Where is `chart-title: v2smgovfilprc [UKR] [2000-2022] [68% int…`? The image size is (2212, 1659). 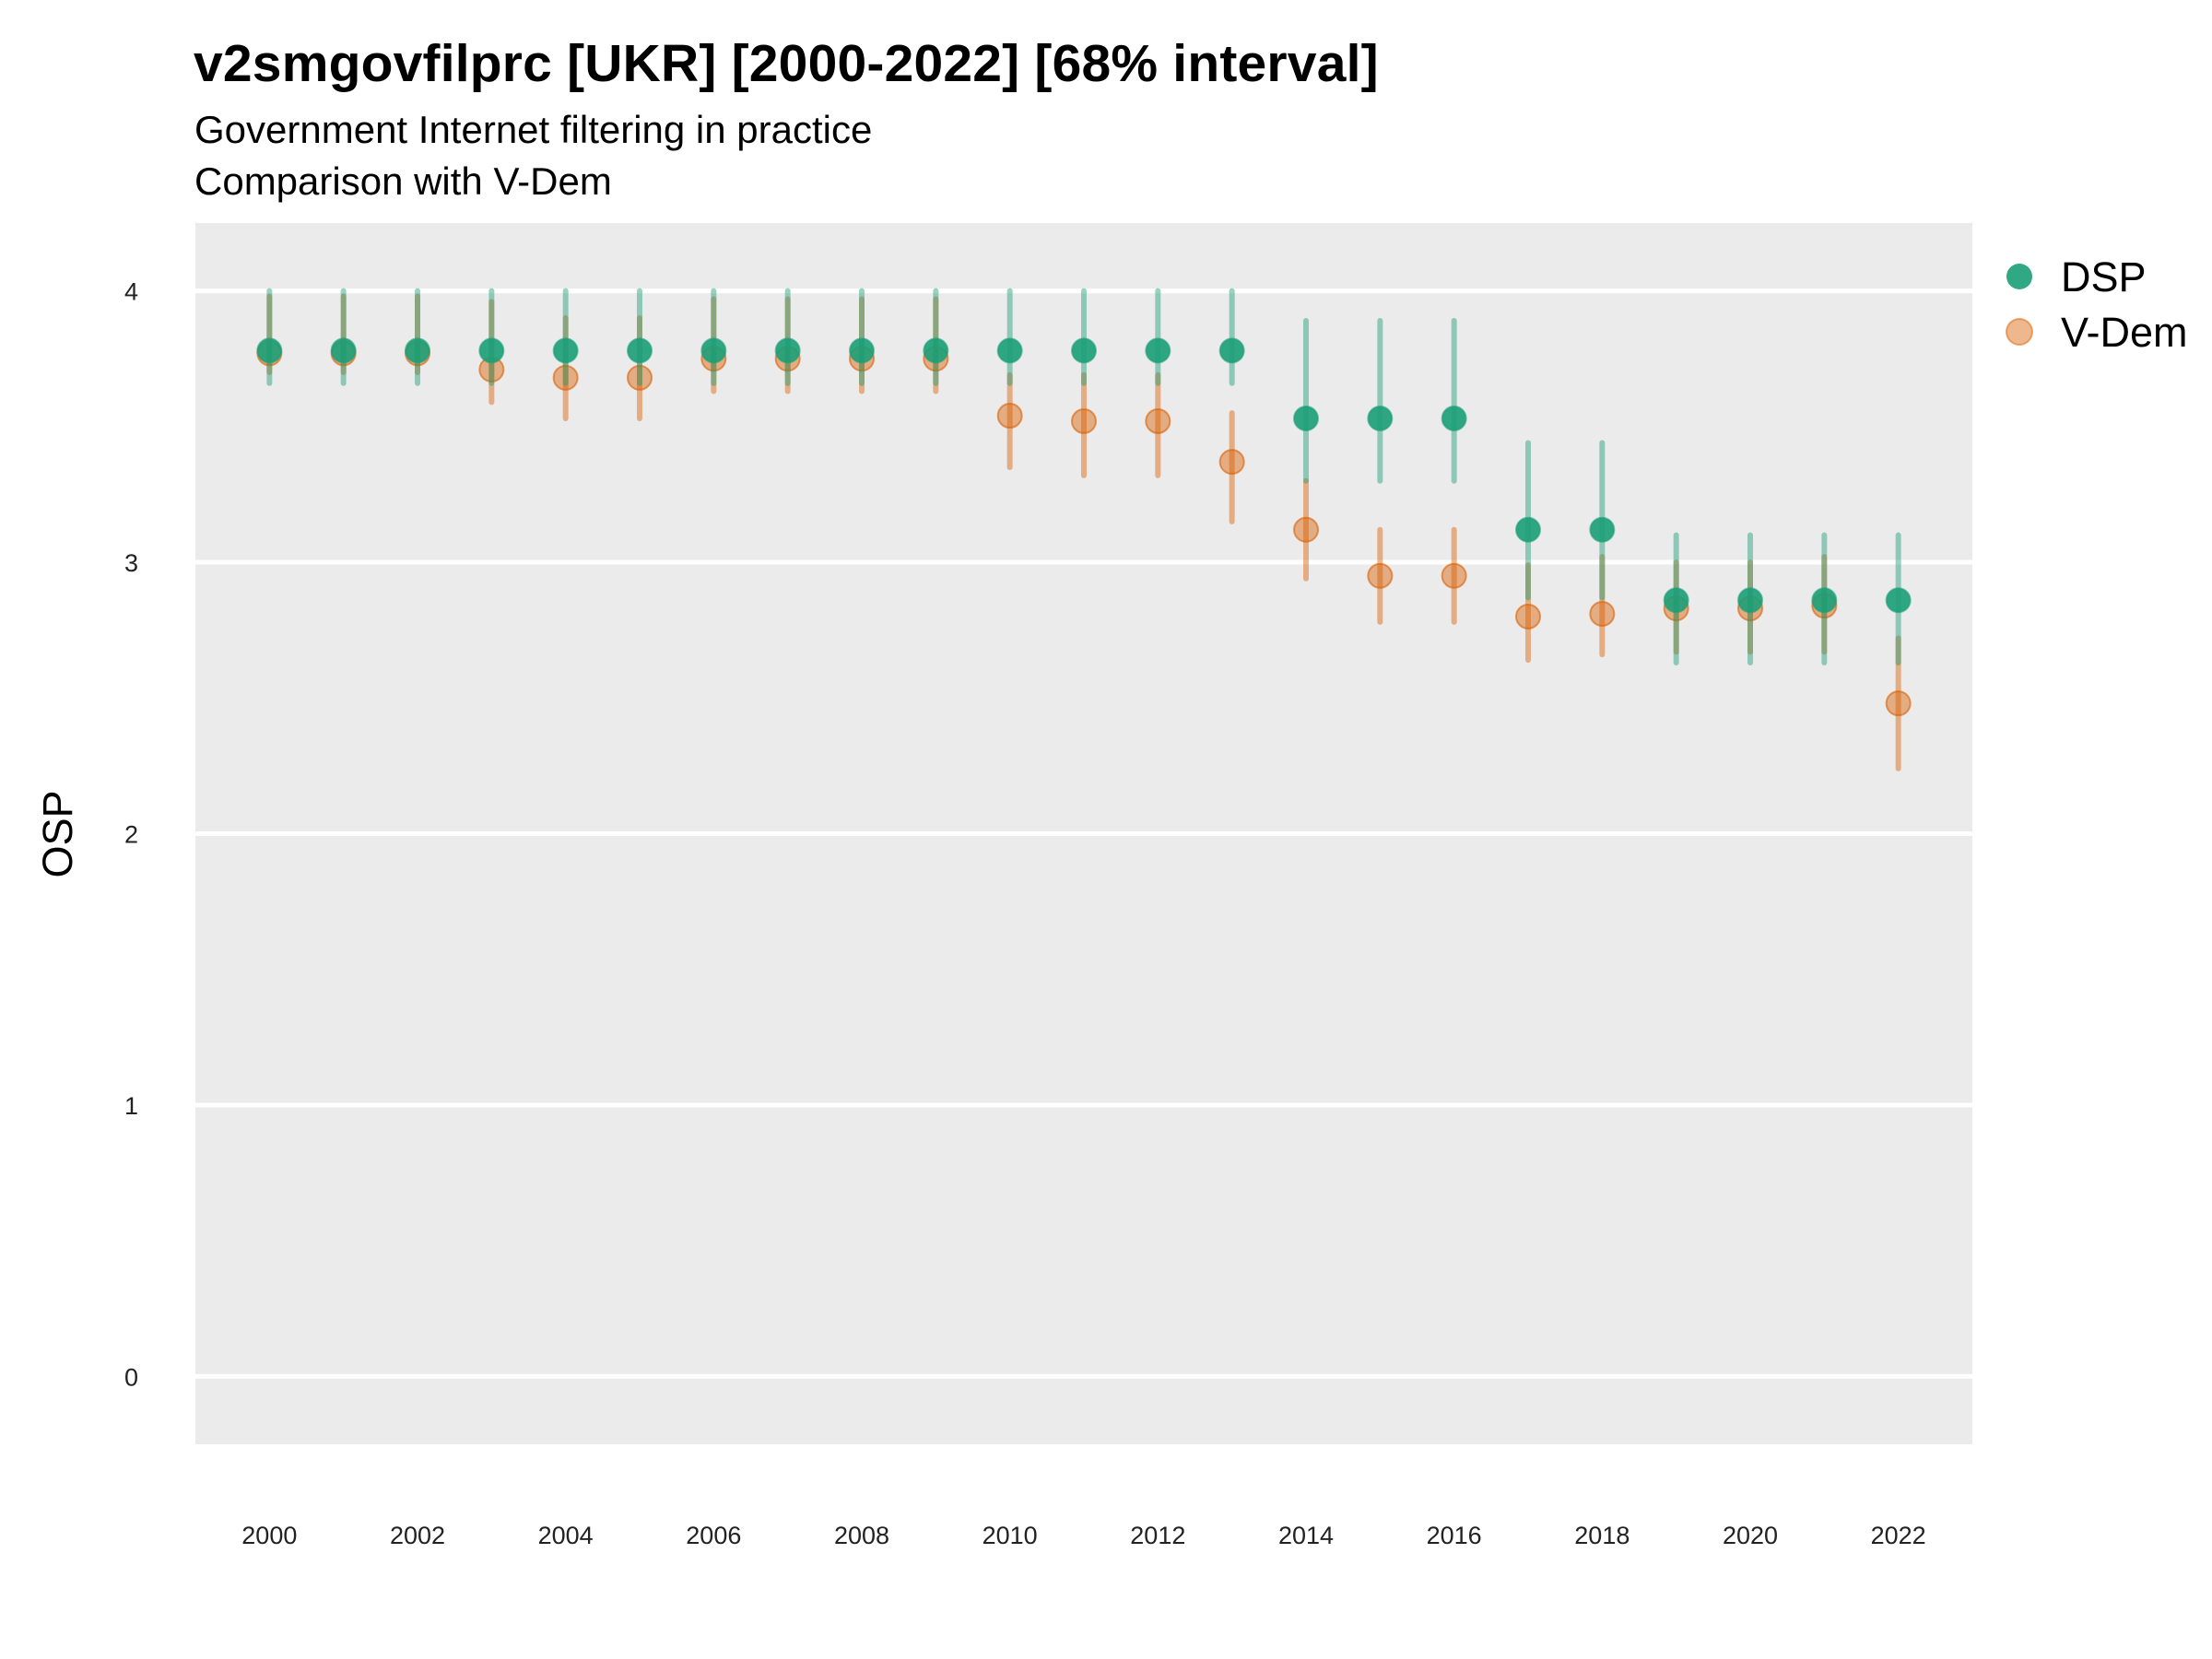 chart-title: v2smgovfilprc [UKR] [2000-2022] [68% int… is located at coordinates (786, 63).